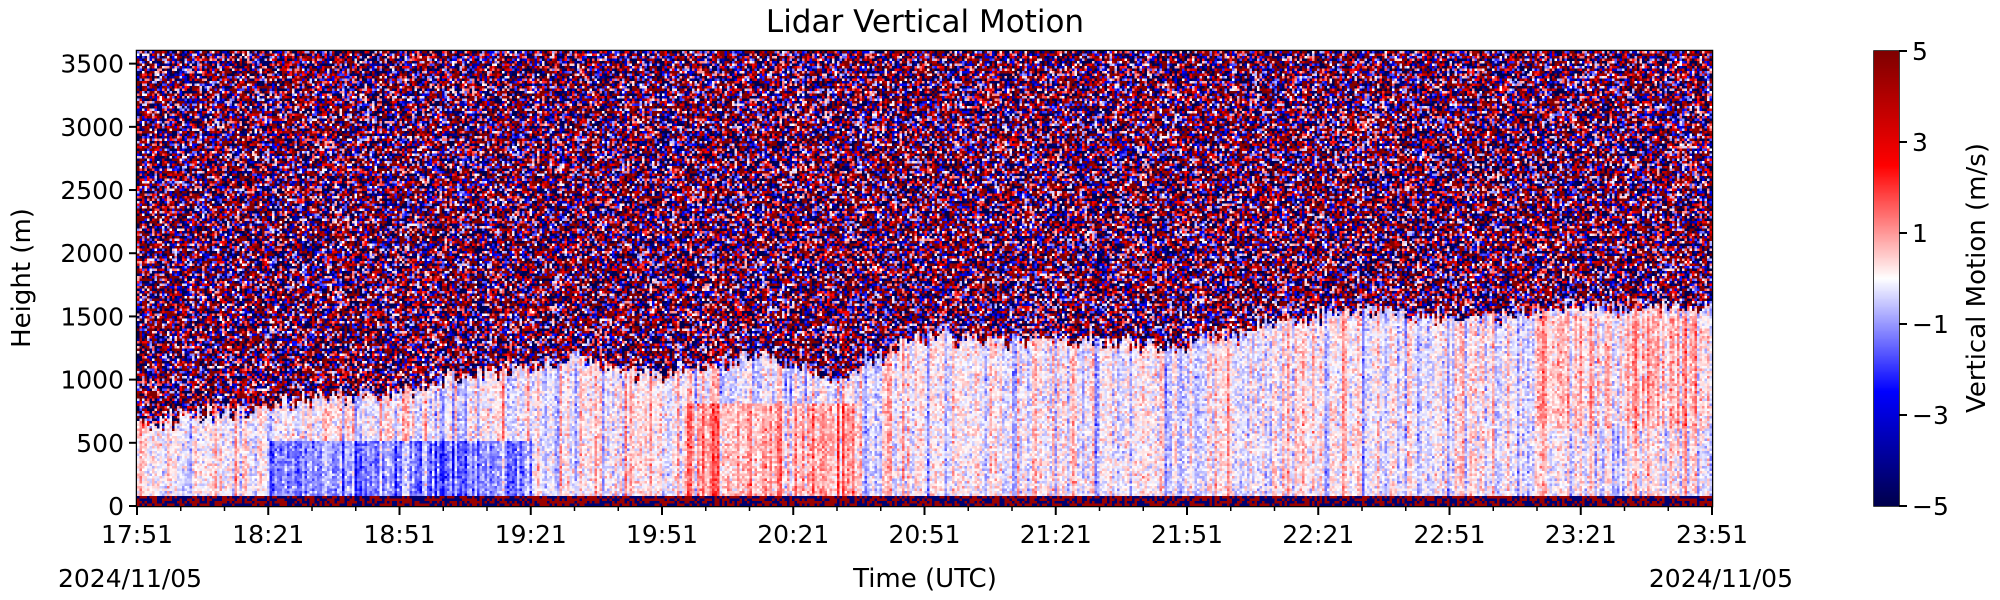 Image resolution: width=2000 pixels, height=600 pixels. What do you see at coordinates (1886, 278) in the screenshot?
I see `colorbar` at bounding box center [1886, 278].